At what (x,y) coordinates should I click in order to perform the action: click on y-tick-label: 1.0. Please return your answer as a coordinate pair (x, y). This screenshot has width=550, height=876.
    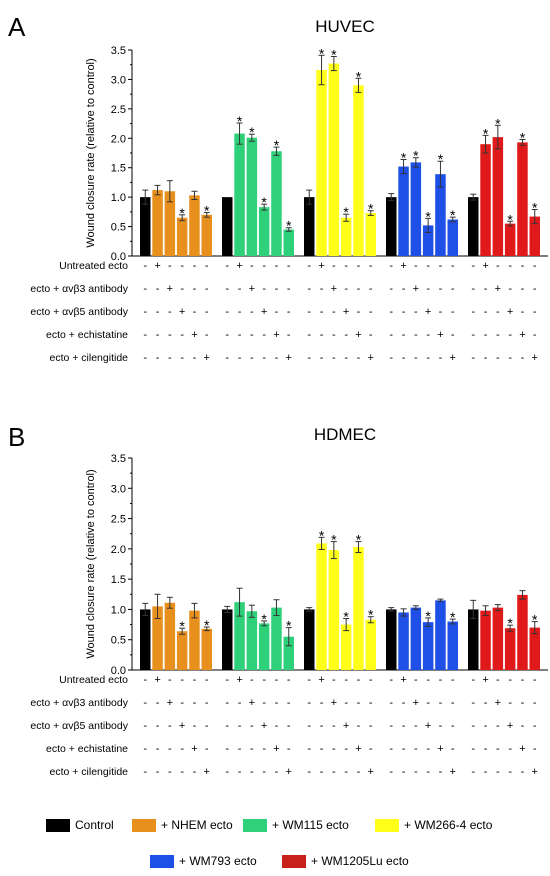
    Looking at the image, I should click on (118, 198).